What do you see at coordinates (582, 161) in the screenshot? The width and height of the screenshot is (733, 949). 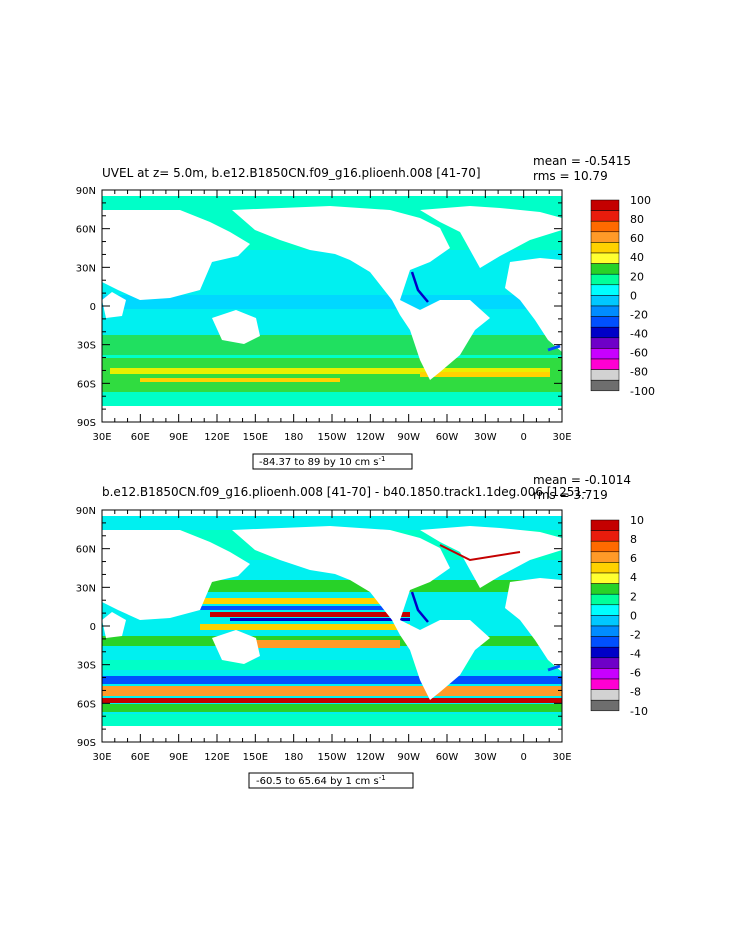 I see `mean-label: mean = -0.5415` at bounding box center [582, 161].